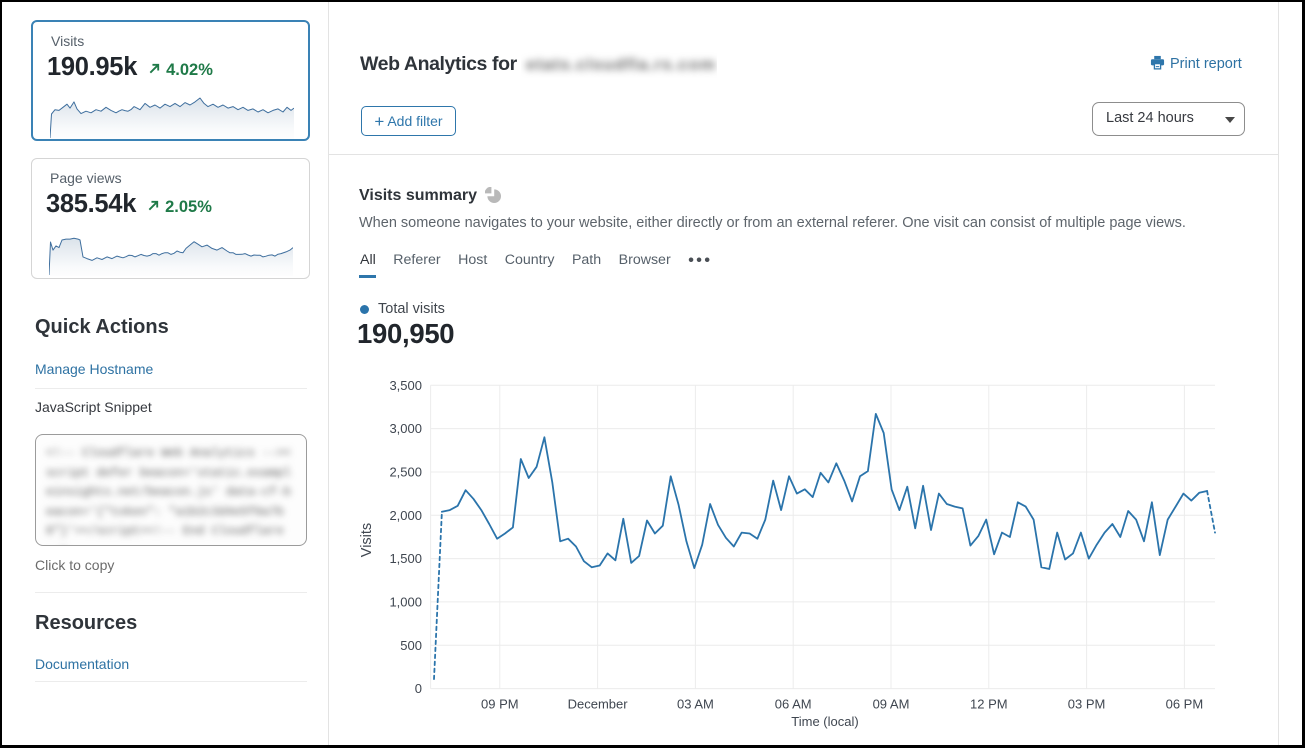  I want to click on svg-text: 09 AM, so click(891, 704).